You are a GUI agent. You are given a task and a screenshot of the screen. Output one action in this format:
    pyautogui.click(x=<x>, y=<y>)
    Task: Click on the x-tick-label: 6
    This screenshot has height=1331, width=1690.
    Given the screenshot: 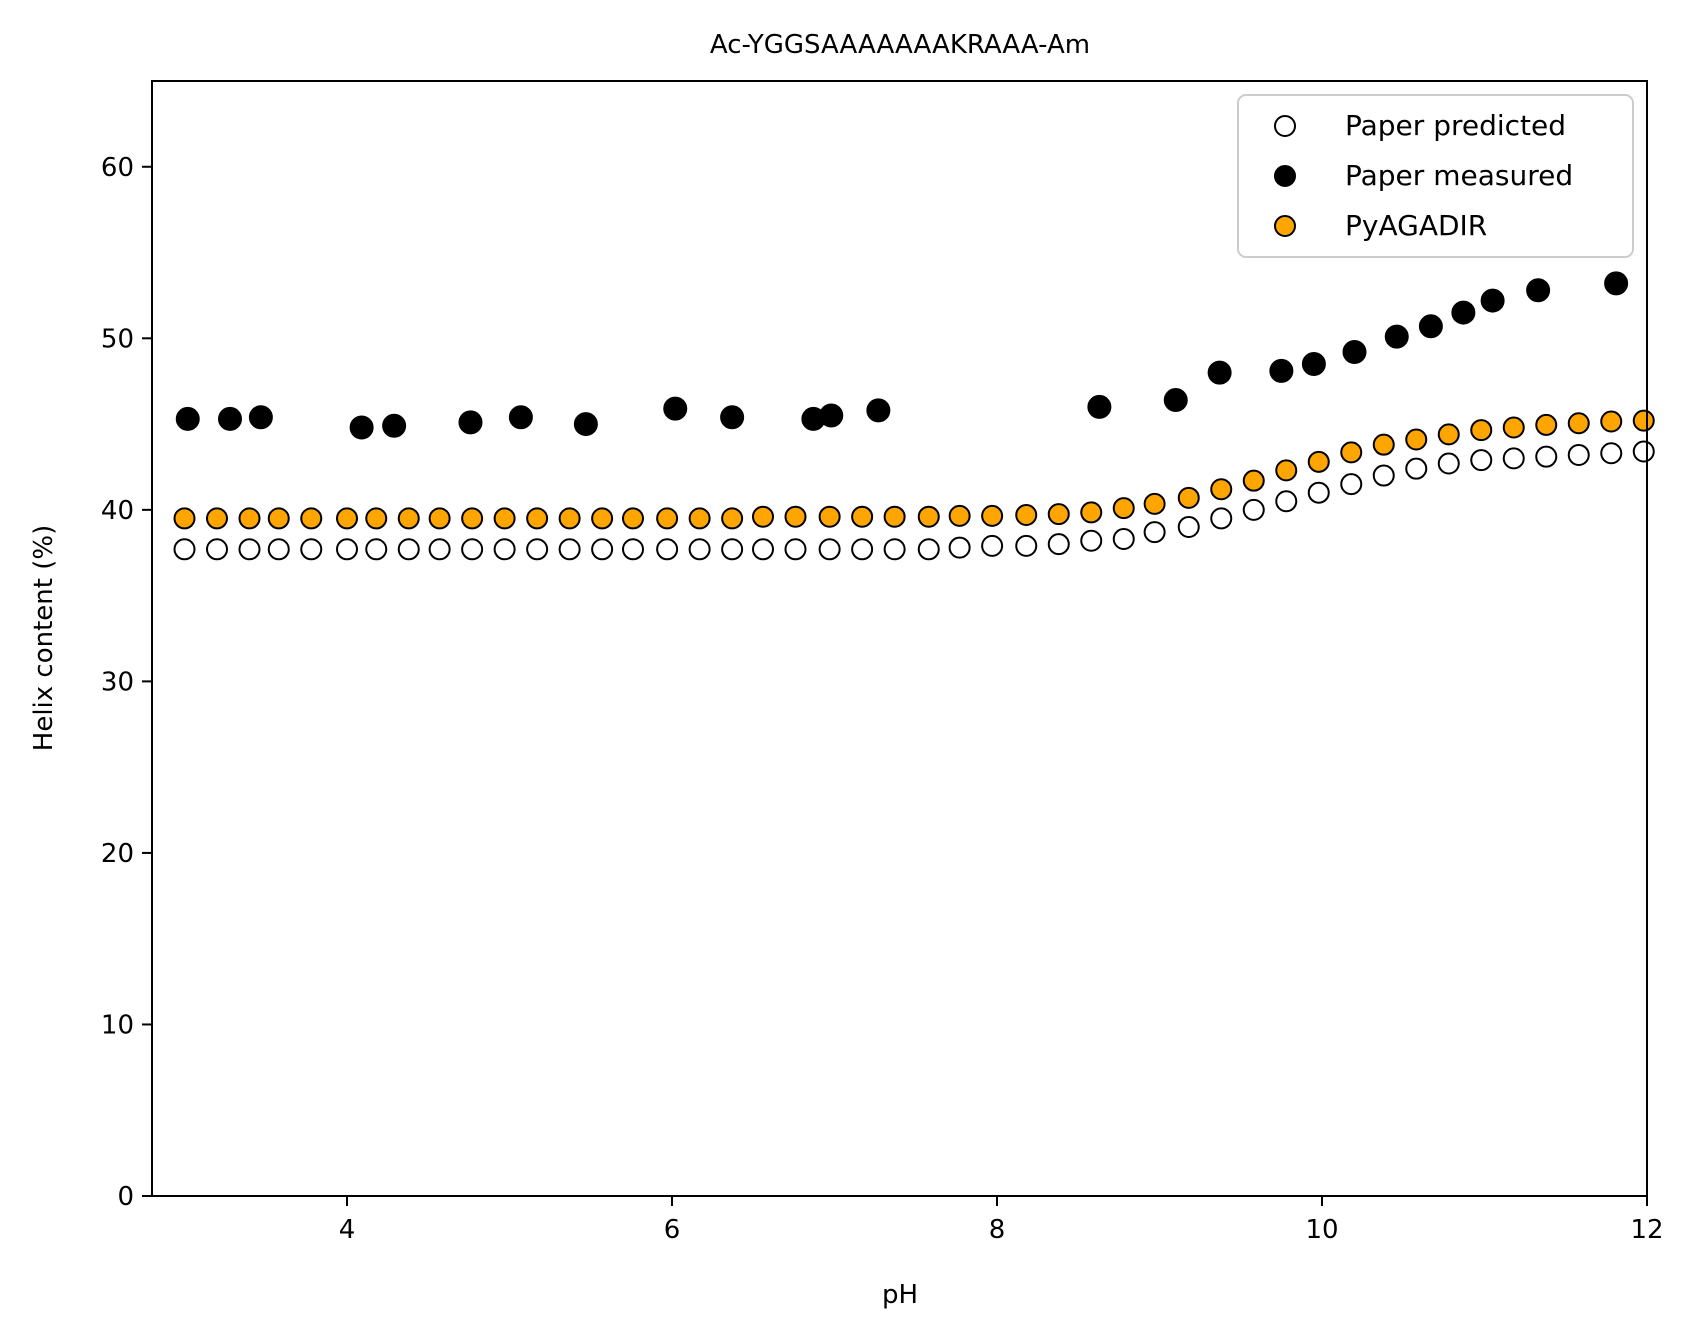 What is the action you would take?
    pyautogui.click(x=672, y=1230)
    